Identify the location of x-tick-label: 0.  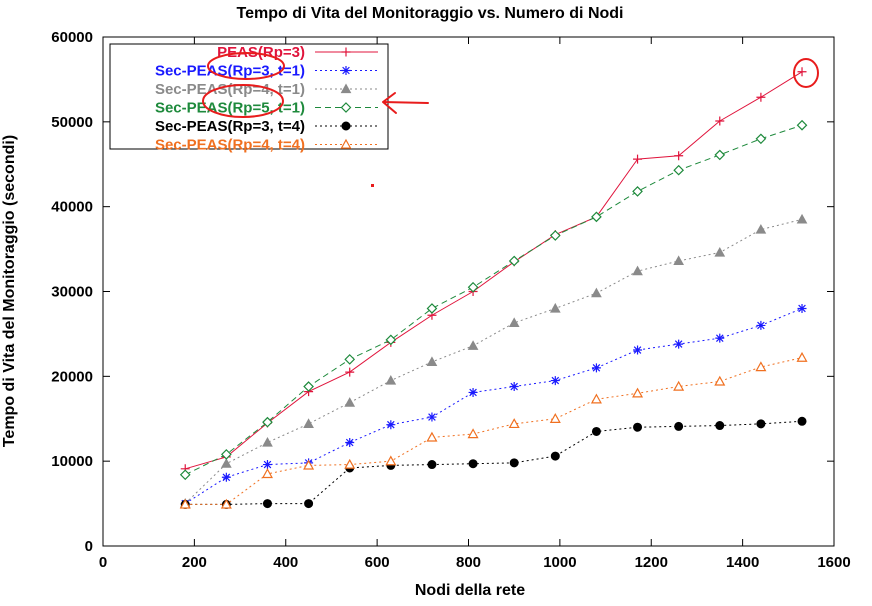
(103, 562).